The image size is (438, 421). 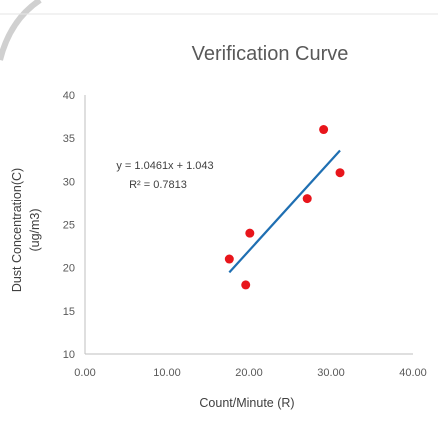 I want to click on trendline, so click(x=284, y=211).